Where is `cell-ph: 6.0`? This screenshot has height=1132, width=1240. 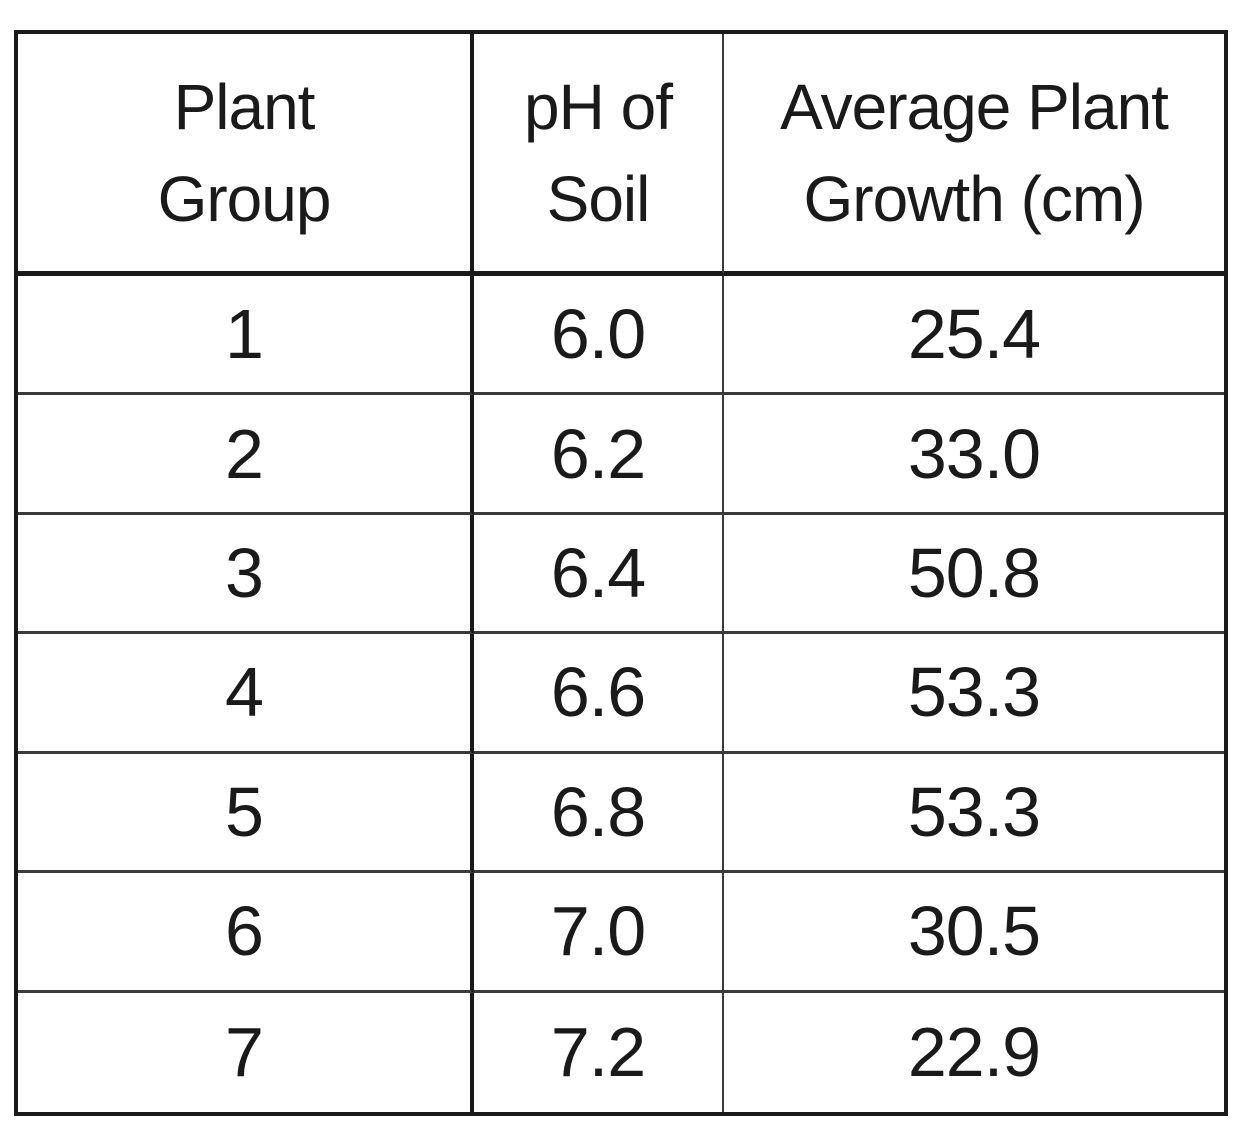 cell-ph: 6.0 is located at coordinates (599, 336).